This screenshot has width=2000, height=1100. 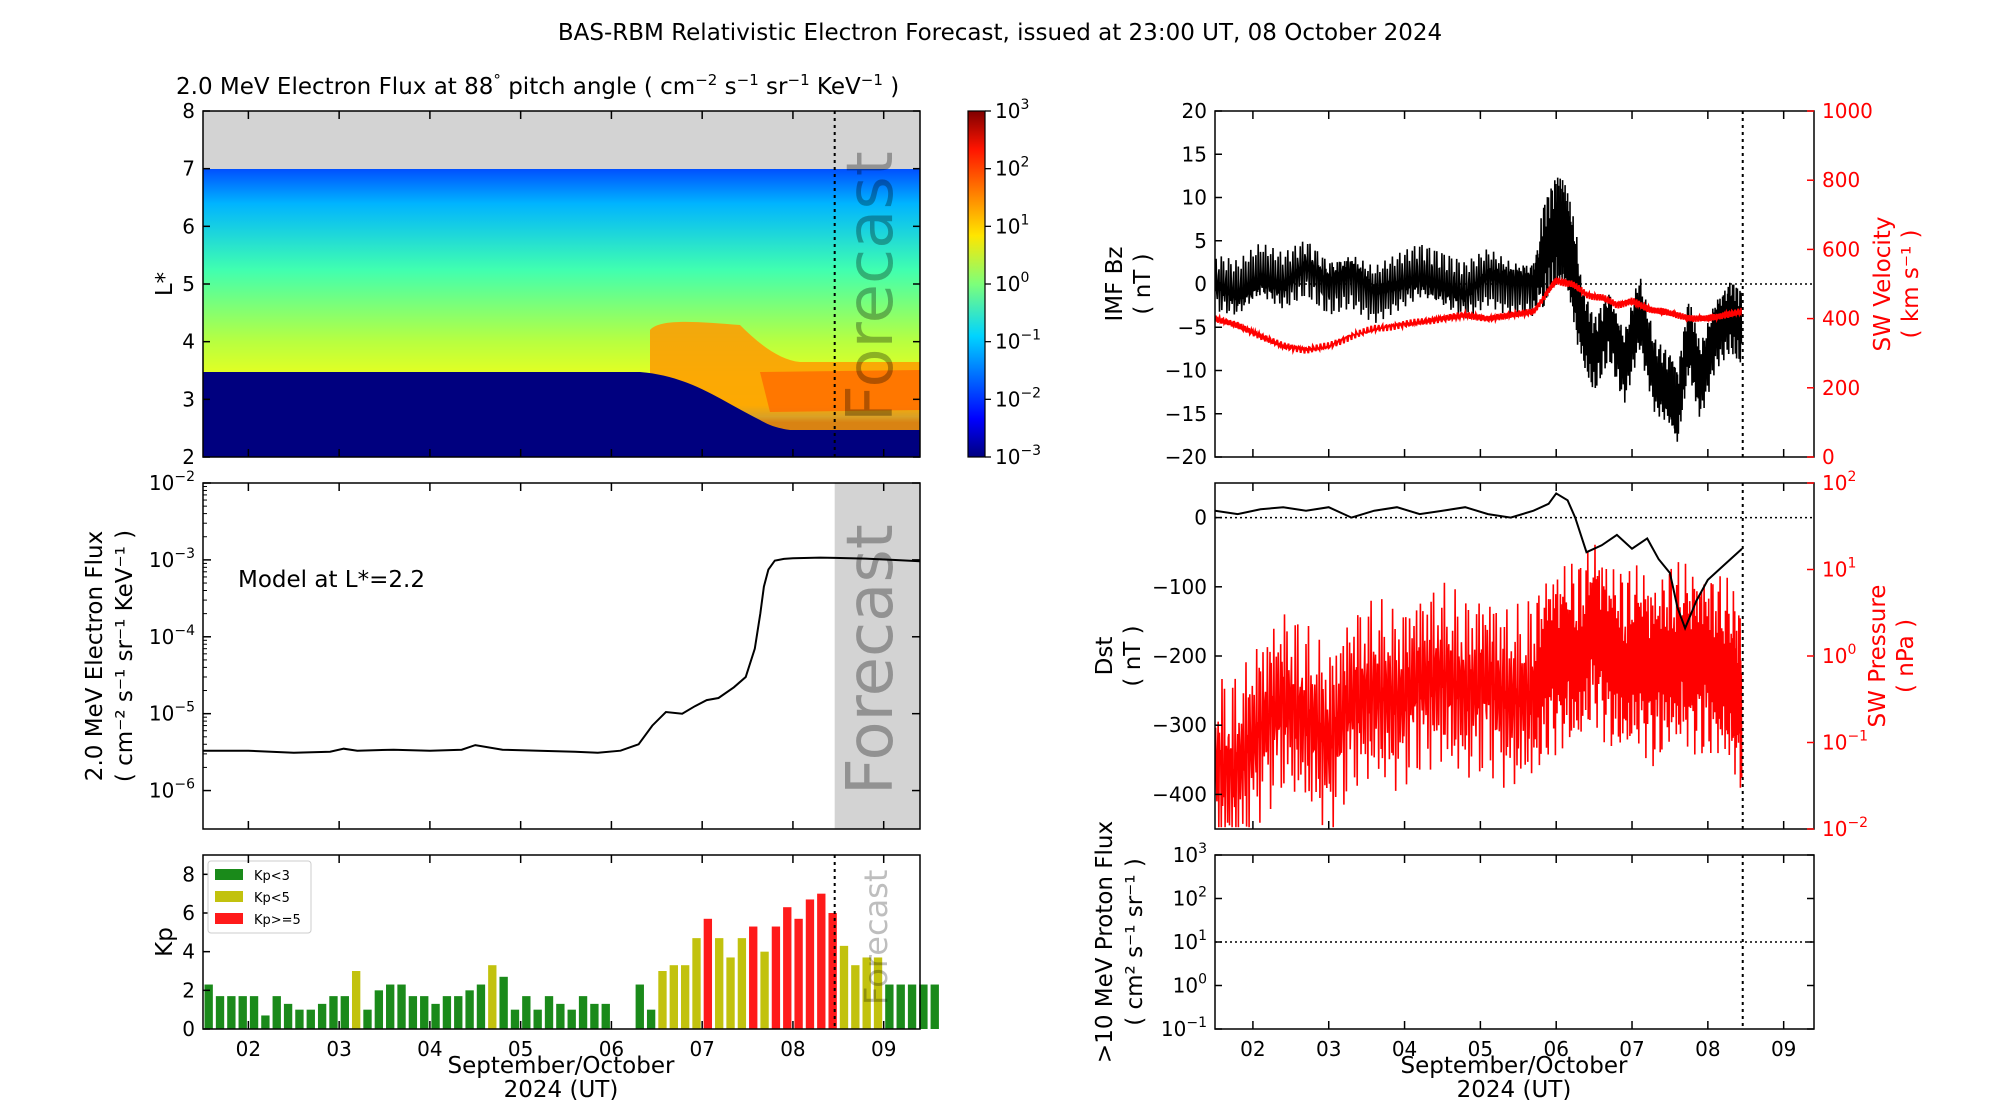 I want to click on kp-bars, so click(x=571, y=961).